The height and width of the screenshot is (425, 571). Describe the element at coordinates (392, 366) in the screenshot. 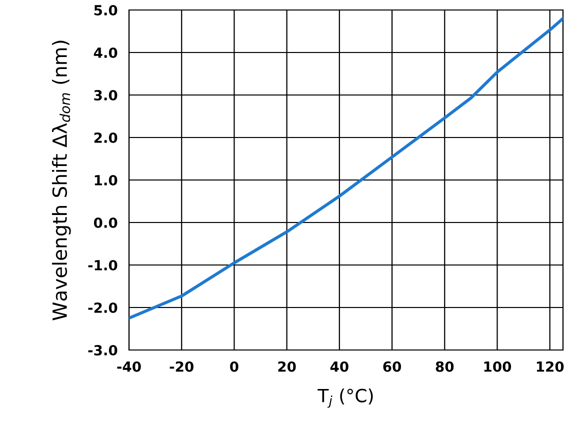

I see `x-tick-label: 60` at that location.